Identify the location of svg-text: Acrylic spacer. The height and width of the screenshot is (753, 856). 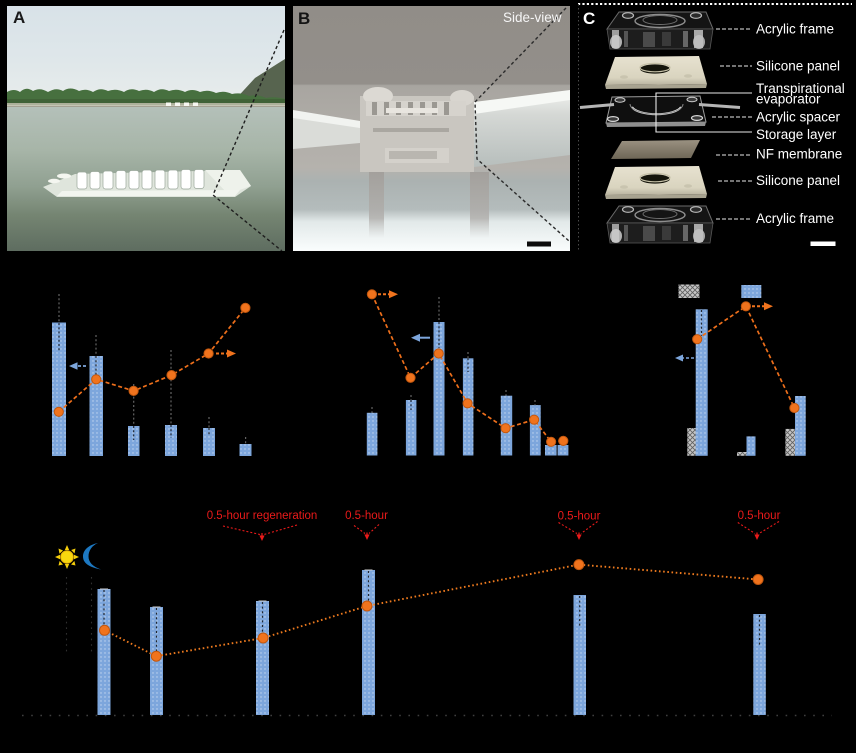
(798, 117).